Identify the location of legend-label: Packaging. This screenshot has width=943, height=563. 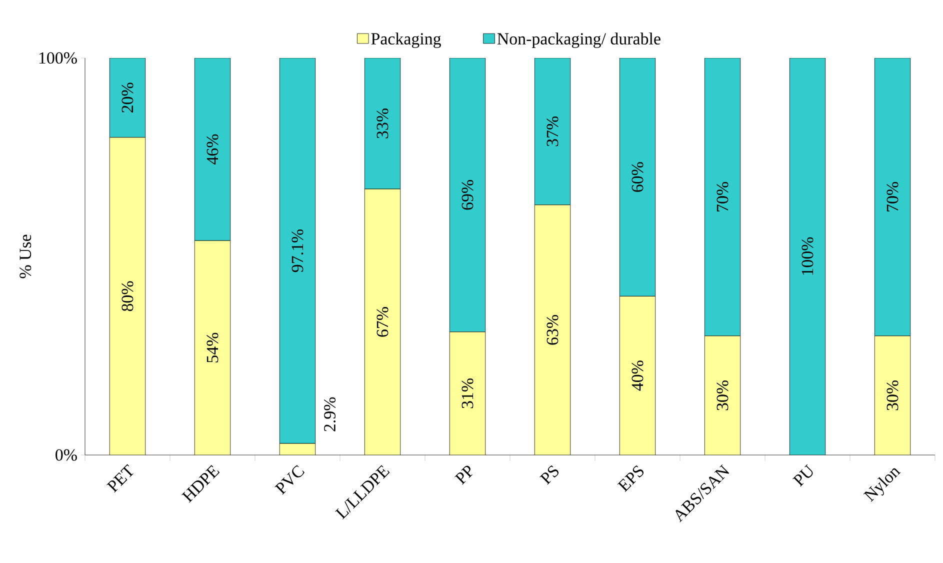
(406, 40).